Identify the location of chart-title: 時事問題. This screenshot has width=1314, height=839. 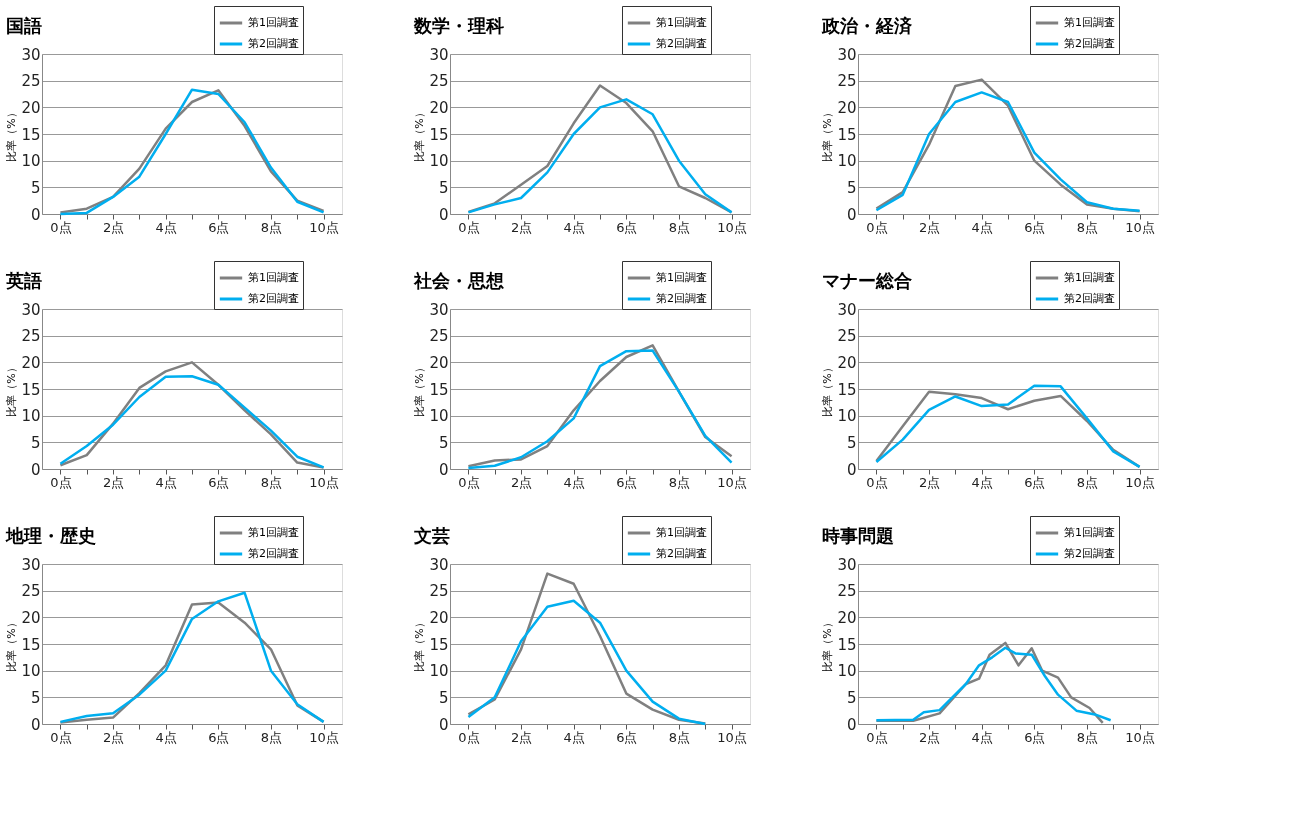
(857, 535).